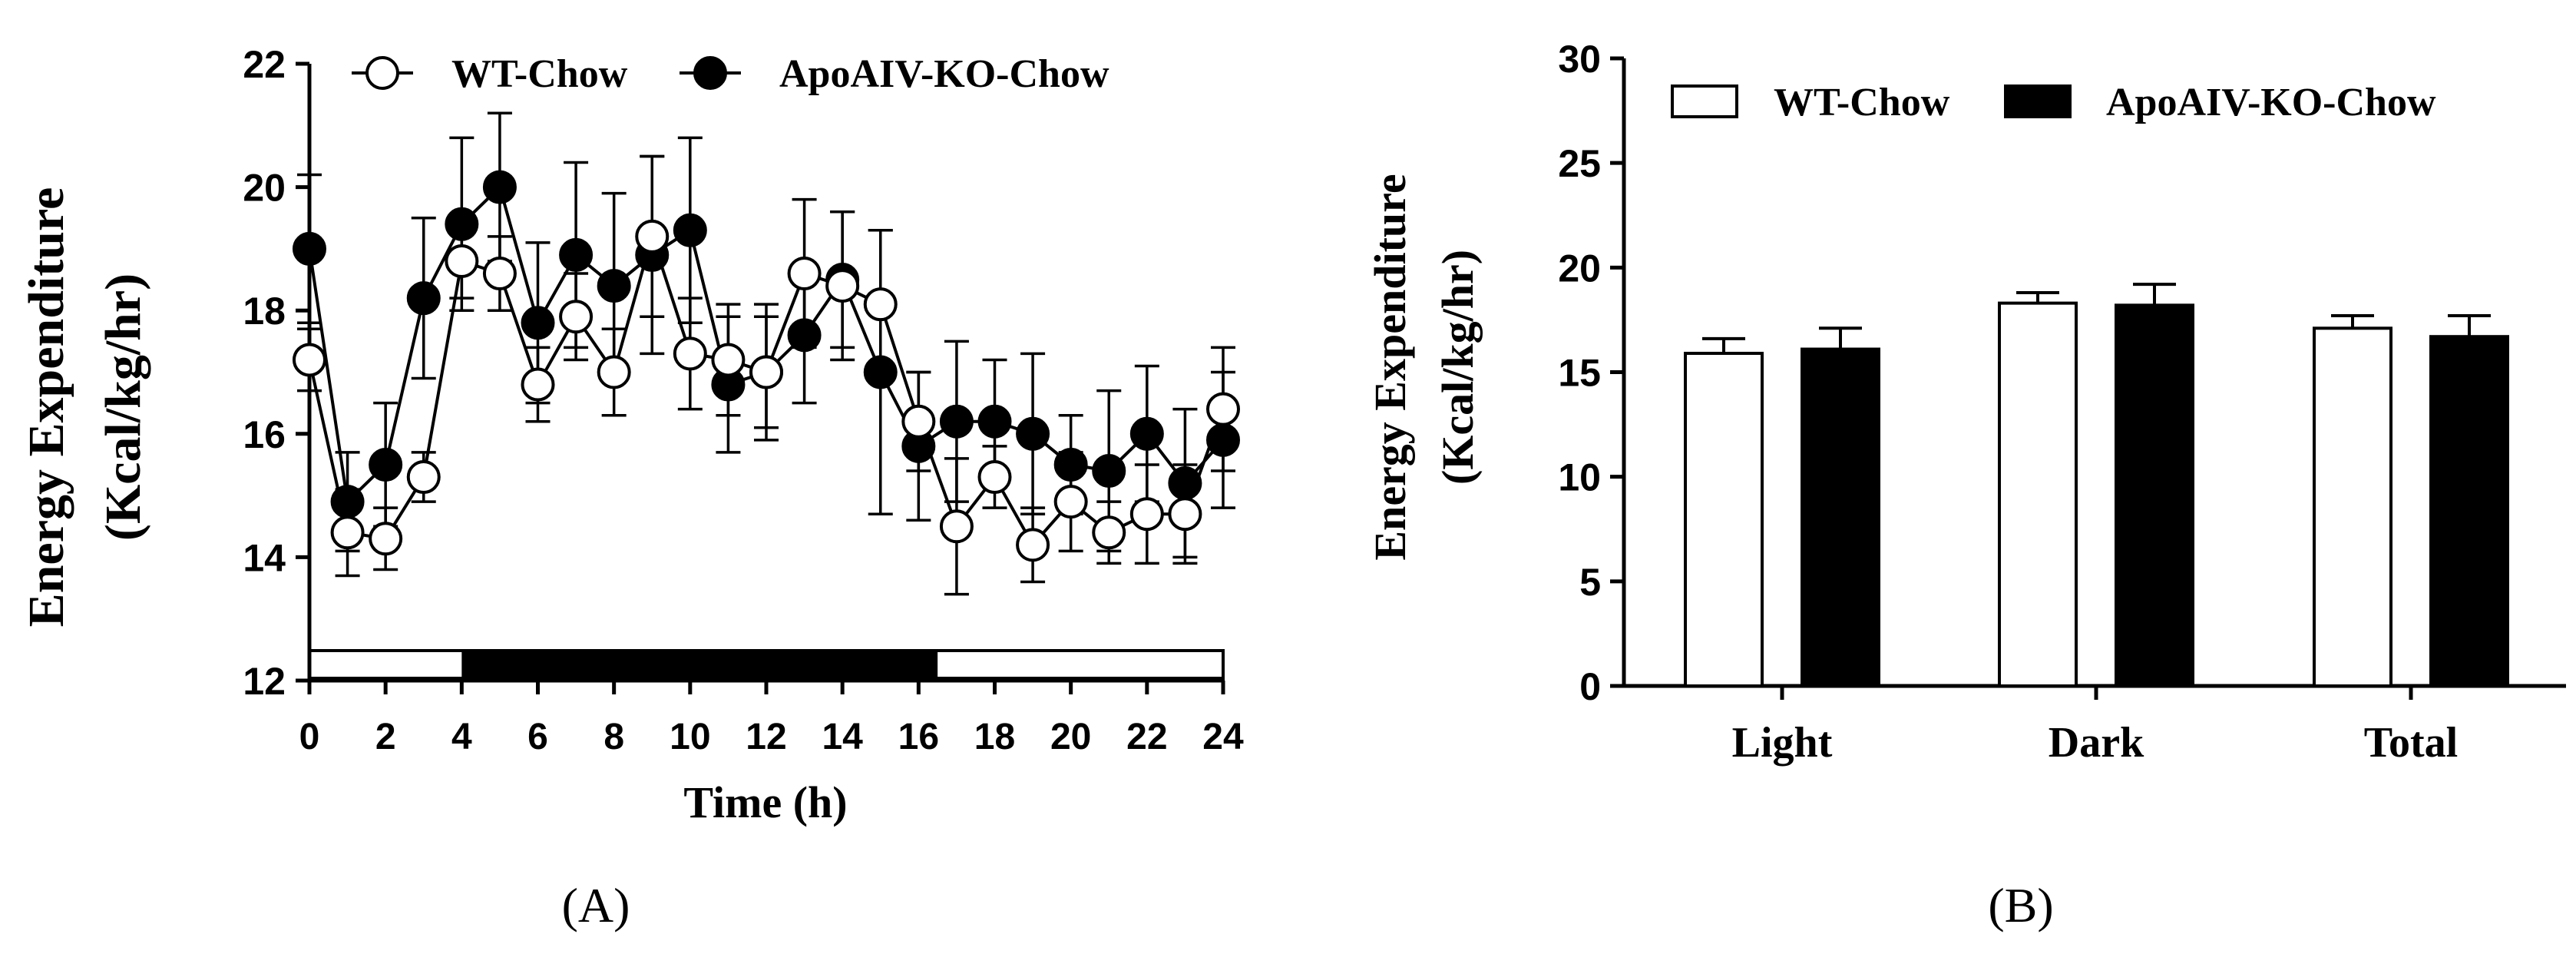 This screenshot has height=964, width=2576. What do you see at coordinates (765, 802) in the screenshot?
I see `x-axis-label: Time (h)` at bounding box center [765, 802].